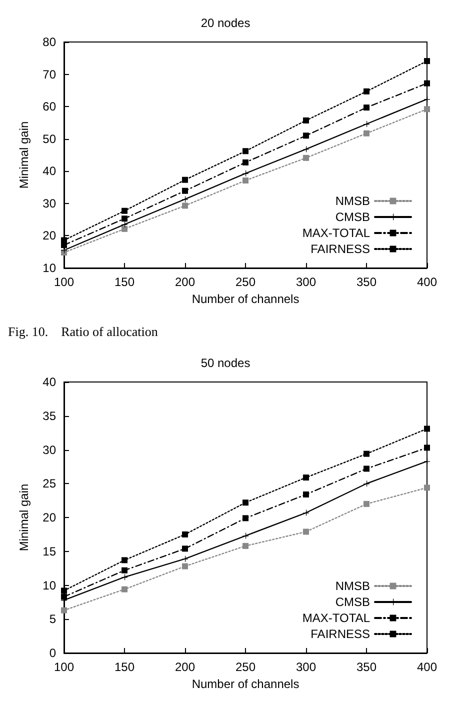 This screenshot has width=451, height=709. I want to click on caption: Fig. 10. Ratio of allocation, so click(83, 331).